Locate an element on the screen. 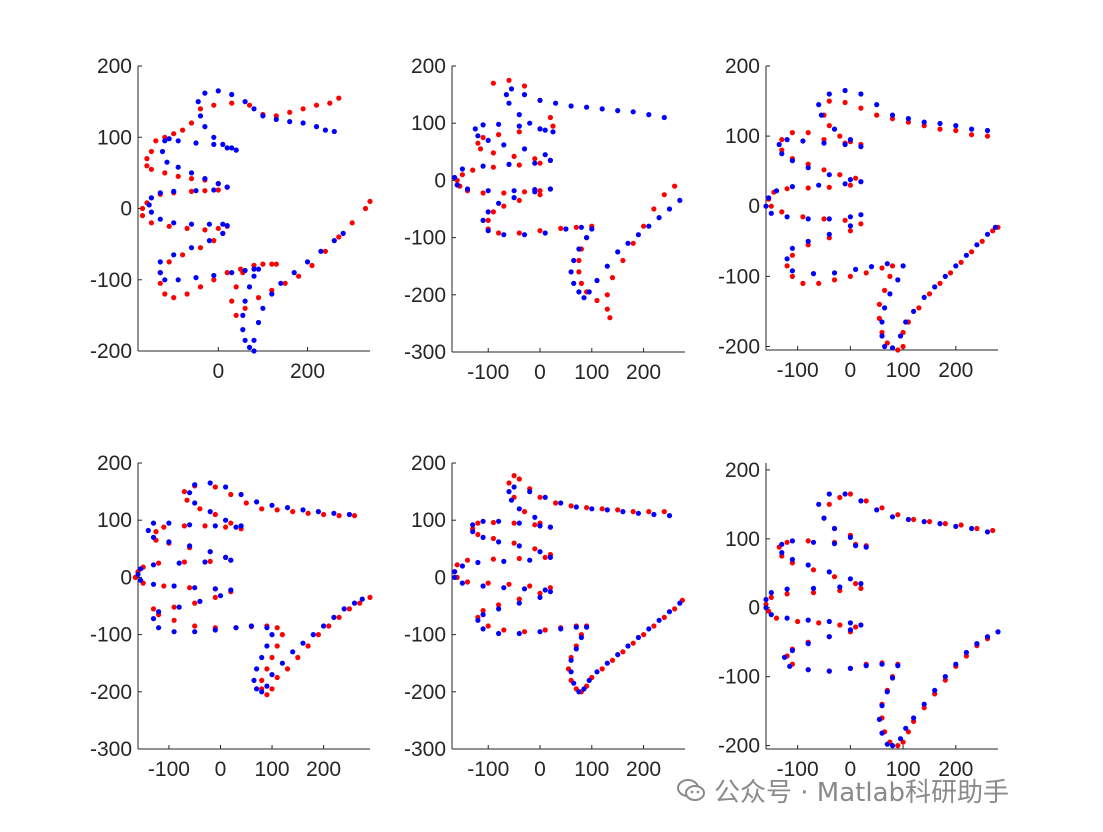 The image size is (1103, 832). watermark: 公众号 · Matlab科研助手 is located at coordinates (842, 790).